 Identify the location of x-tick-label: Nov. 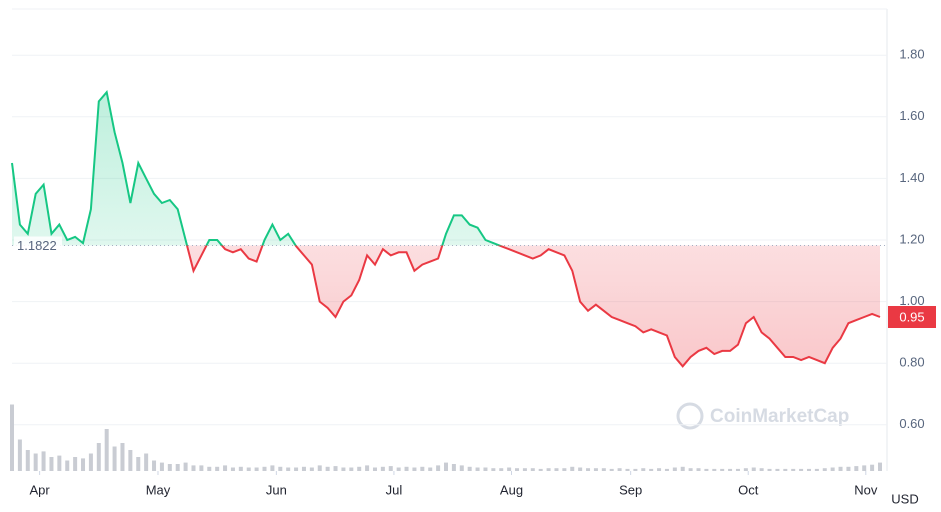
(866, 489).